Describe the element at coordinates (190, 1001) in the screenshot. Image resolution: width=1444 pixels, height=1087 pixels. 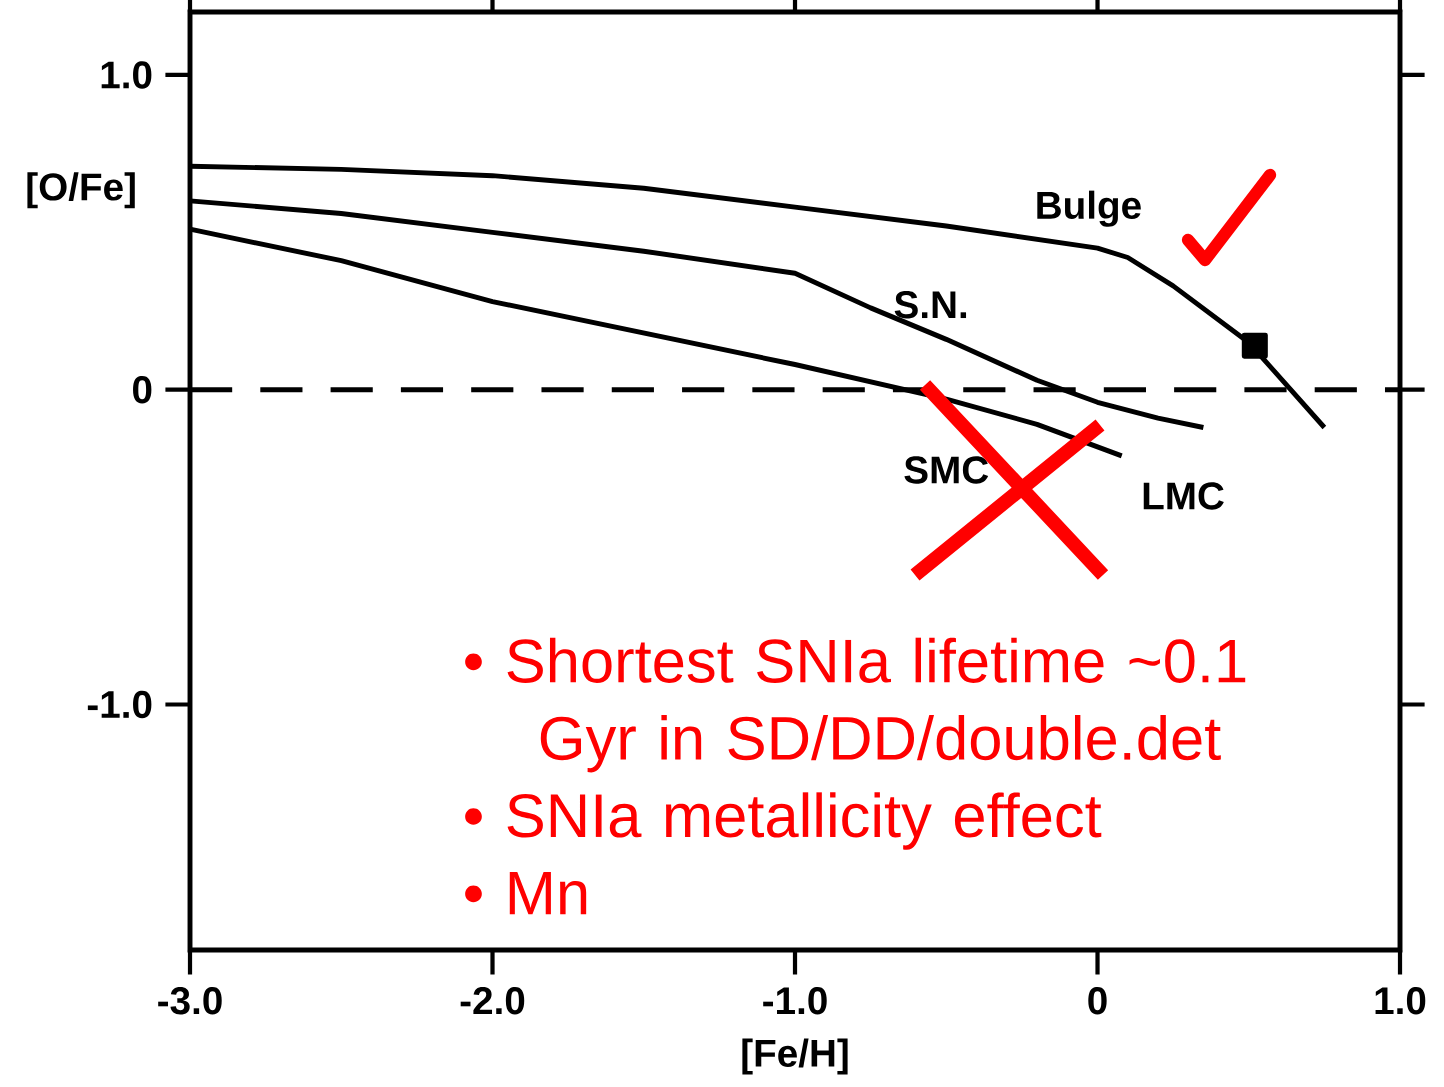
I see `x-tick-label: -3.0` at that location.